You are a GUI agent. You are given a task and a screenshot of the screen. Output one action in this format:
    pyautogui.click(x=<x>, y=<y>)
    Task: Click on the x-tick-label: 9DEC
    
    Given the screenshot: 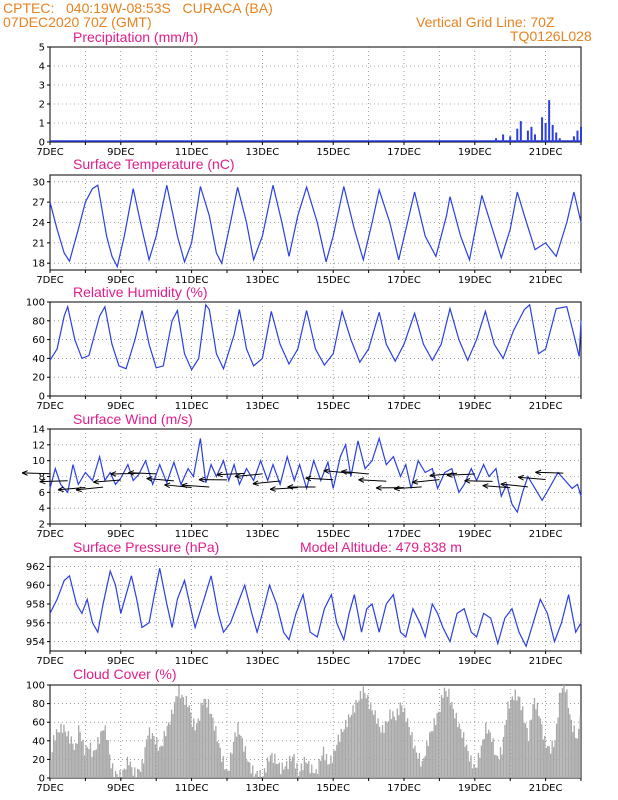 What is the action you would take?
    pyautogui.click(x=120, y=534)
    